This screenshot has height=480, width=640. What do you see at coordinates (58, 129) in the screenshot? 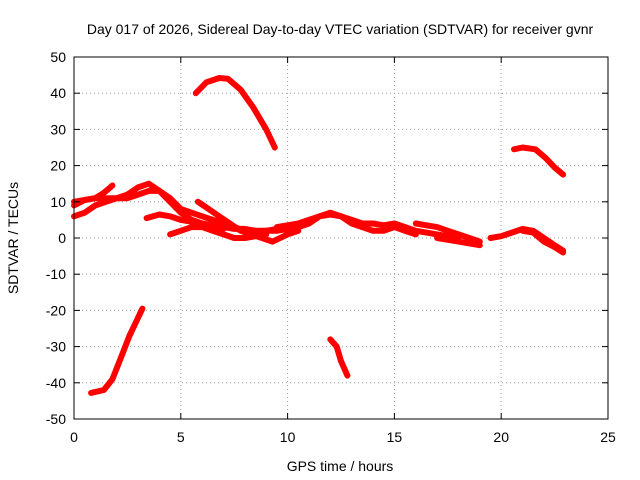
I see `y-tick-label: 30` at bounding box center [58, 129].